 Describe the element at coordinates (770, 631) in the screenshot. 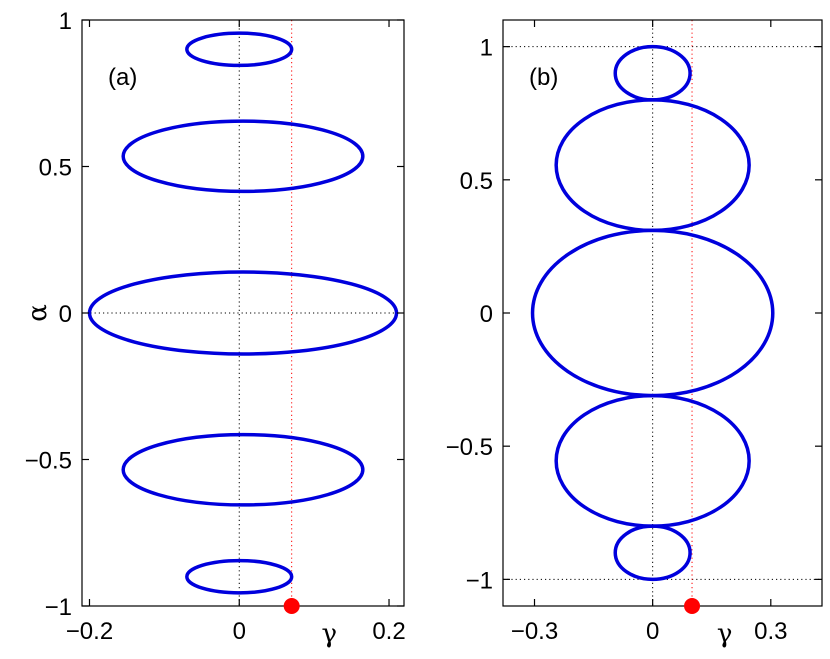

I see `x-tick-label: 0.3` at that location.